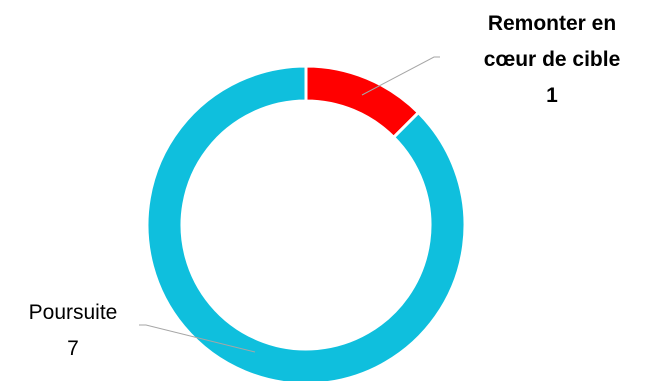  What do you see at coordinates (362, 102) in the screenshot?
I see `slice-remonter` at bounding box center [362, 102].